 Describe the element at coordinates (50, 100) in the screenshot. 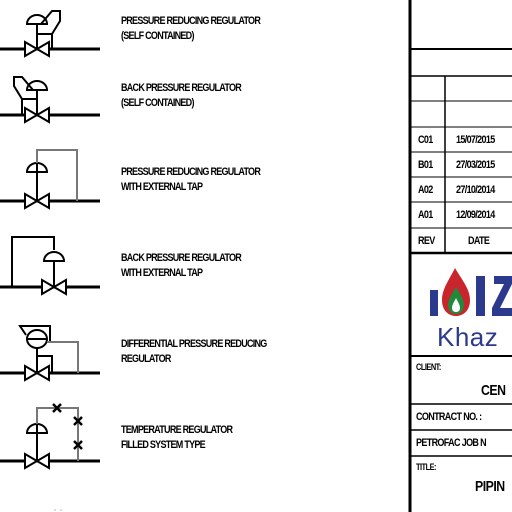

I see `back-pressure-regulator-symbol` at that location.